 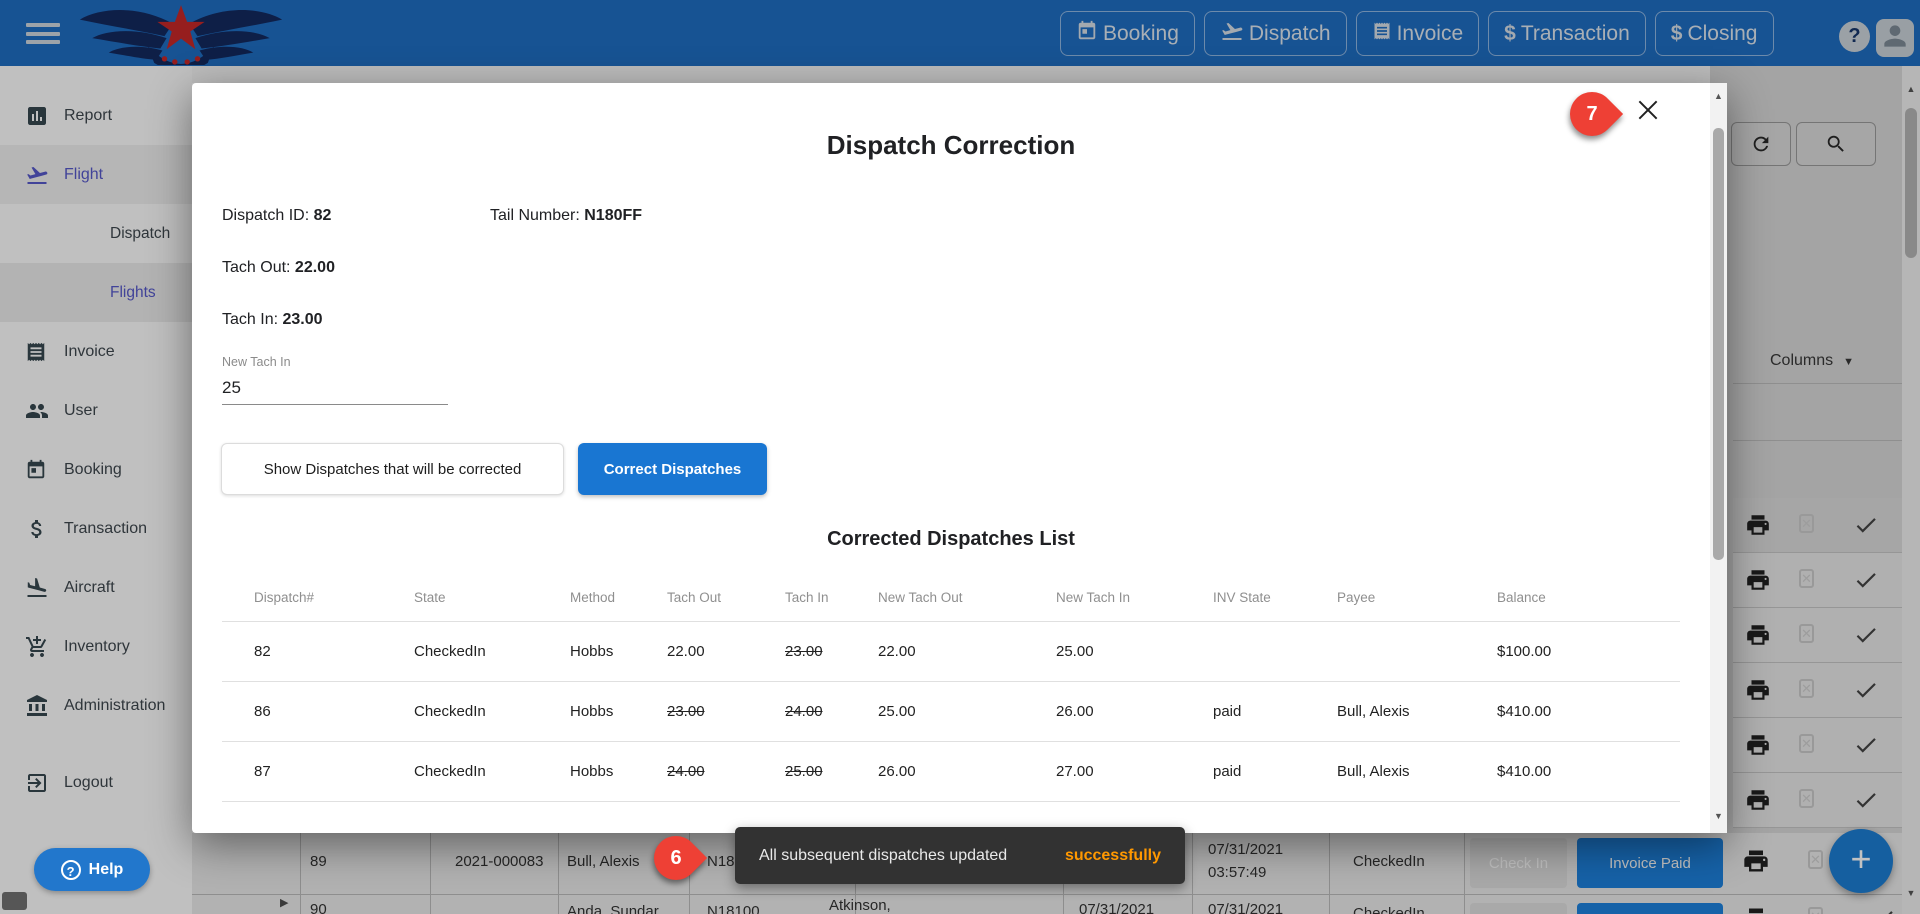 I want to click on invoice-paid-button, so click(x=1650, y=908).